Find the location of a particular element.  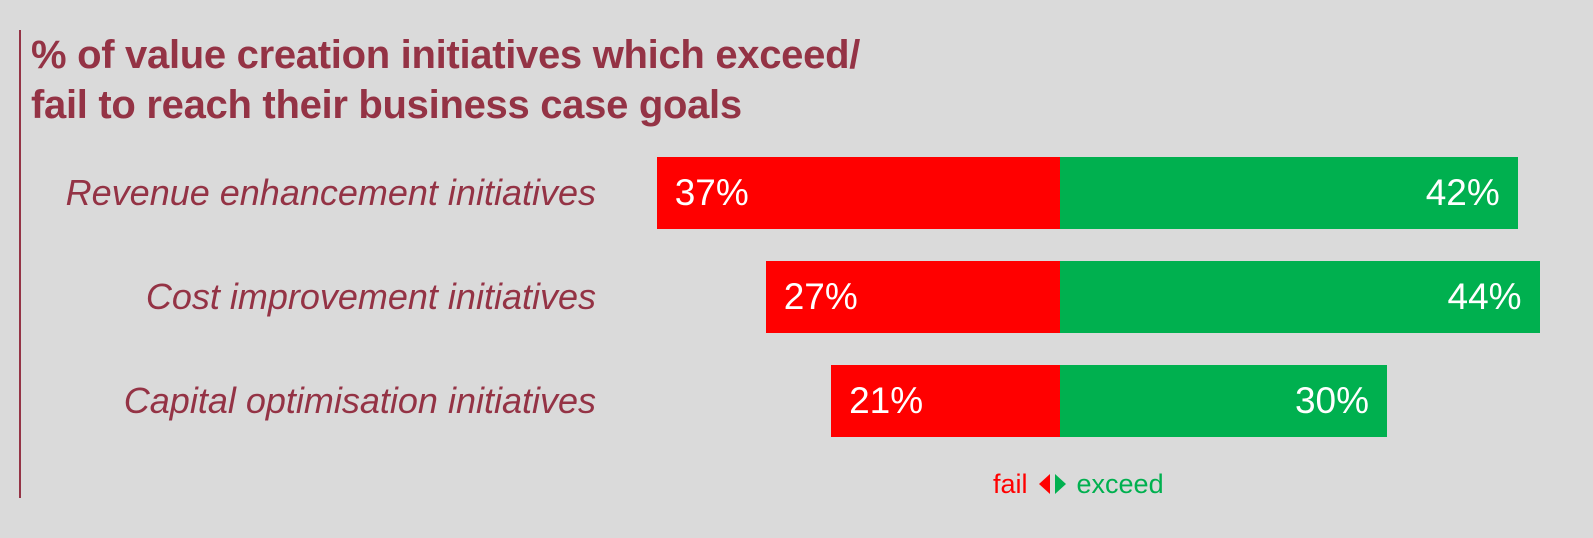

category-label: Cost improvement initiatives is located at coordinates (370, 296).